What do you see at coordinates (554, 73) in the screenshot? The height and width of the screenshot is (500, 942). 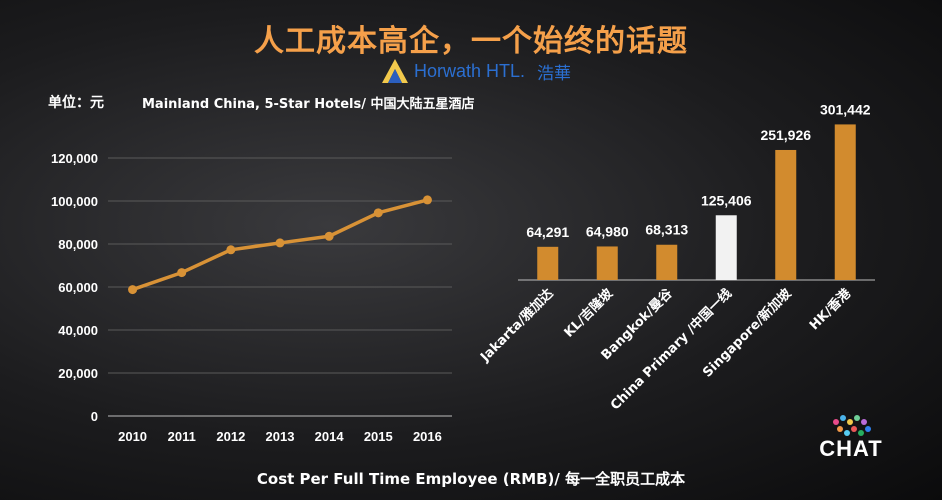 I see `horwath-brand-cn-text: 浩華` at bounding box center [554, 73].